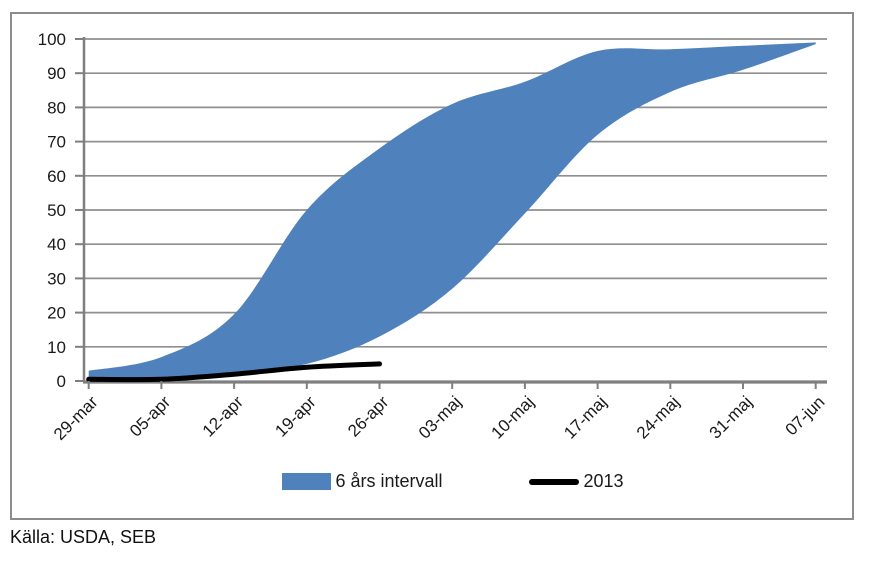  I want to click on y-axis-tick-label: 70, so click(56, 142).